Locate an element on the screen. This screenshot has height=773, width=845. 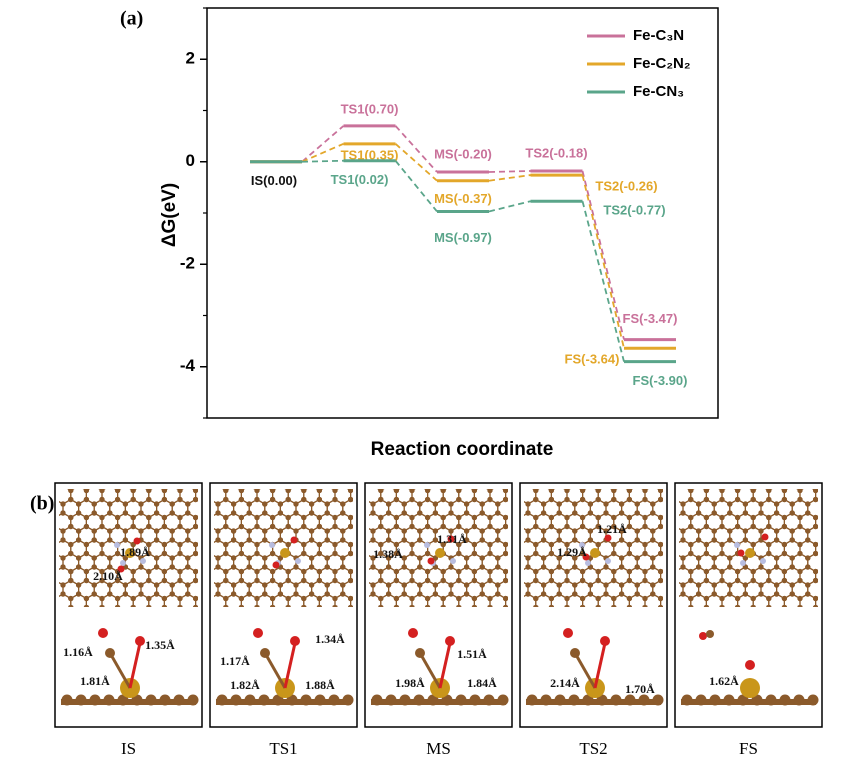
bond-label: 1.89Å is located at coordinates (135, 552).